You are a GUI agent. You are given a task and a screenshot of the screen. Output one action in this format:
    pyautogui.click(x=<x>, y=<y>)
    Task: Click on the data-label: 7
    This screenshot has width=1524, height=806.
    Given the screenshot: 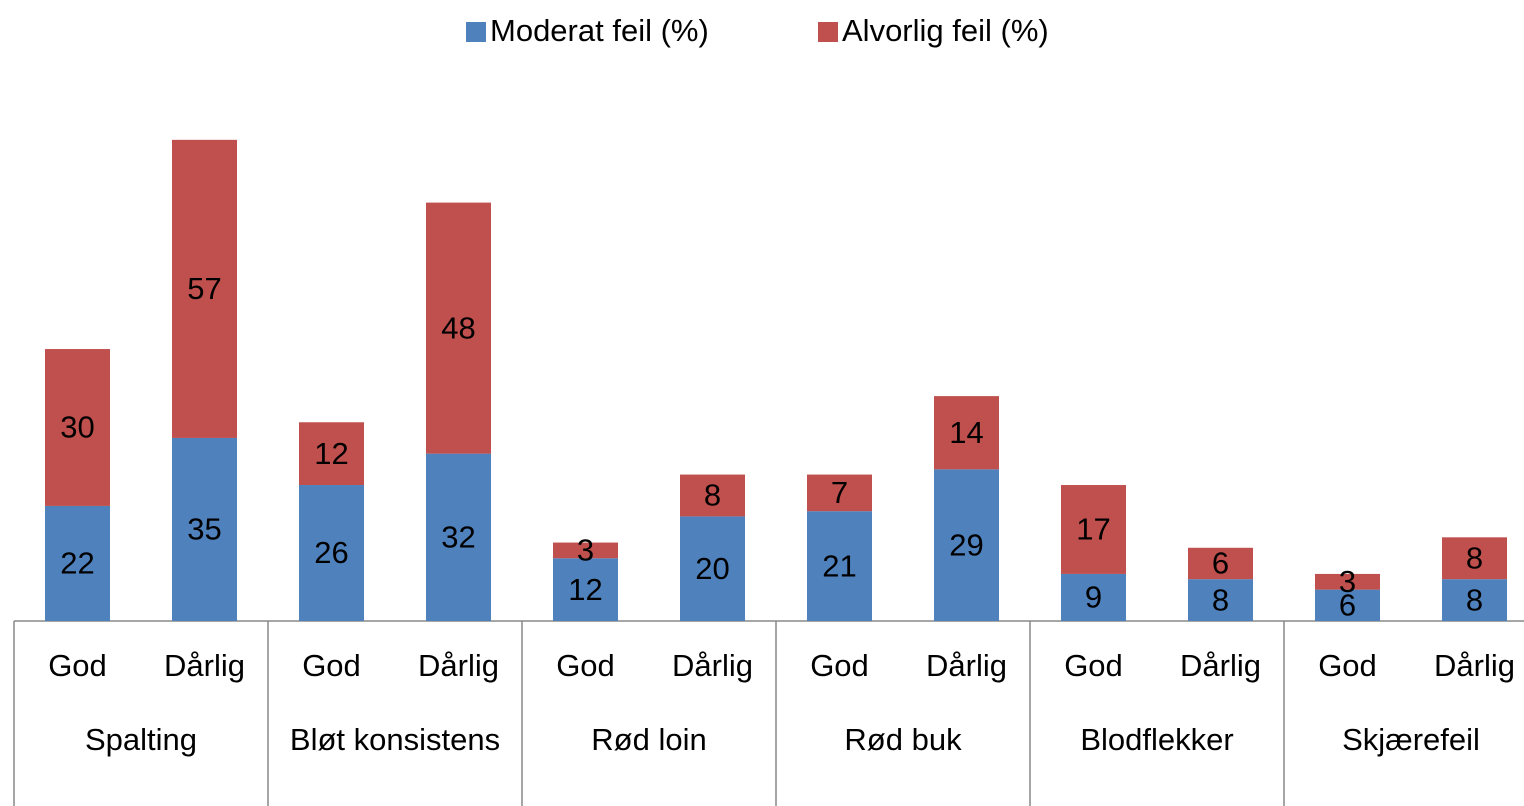 What is the action you would take?
    pyautogui.click(x=839, y=492)
    